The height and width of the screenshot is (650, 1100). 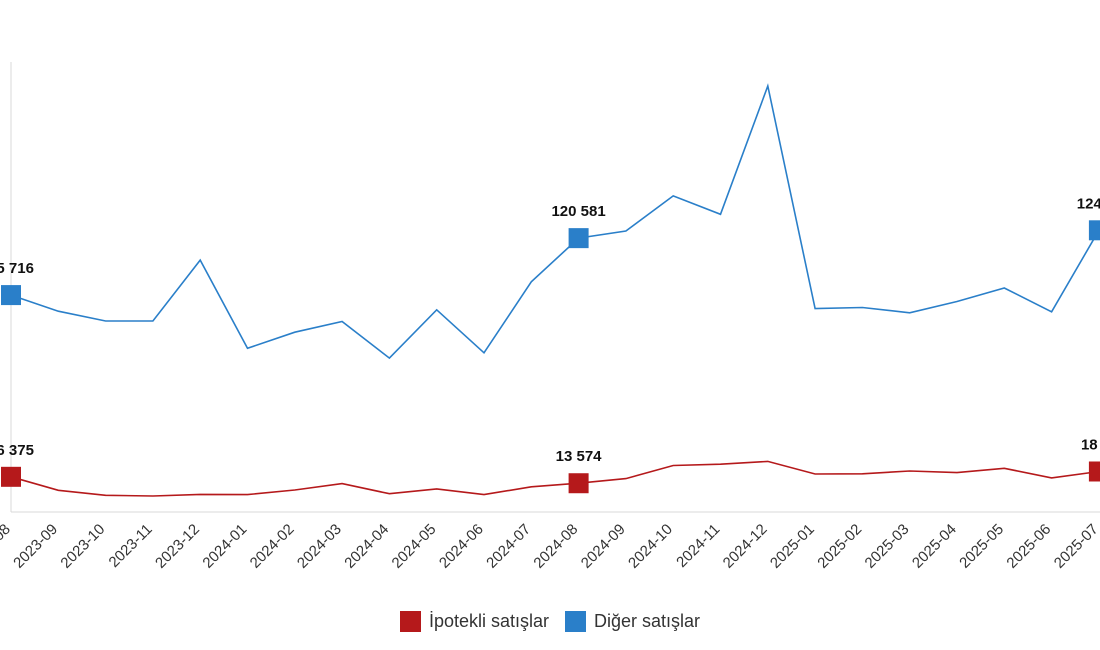 What do you see at coordinates (698, 546) in the screenshot?
I see `x-tick-label: 2024-11` at bounding box center [698, 546].